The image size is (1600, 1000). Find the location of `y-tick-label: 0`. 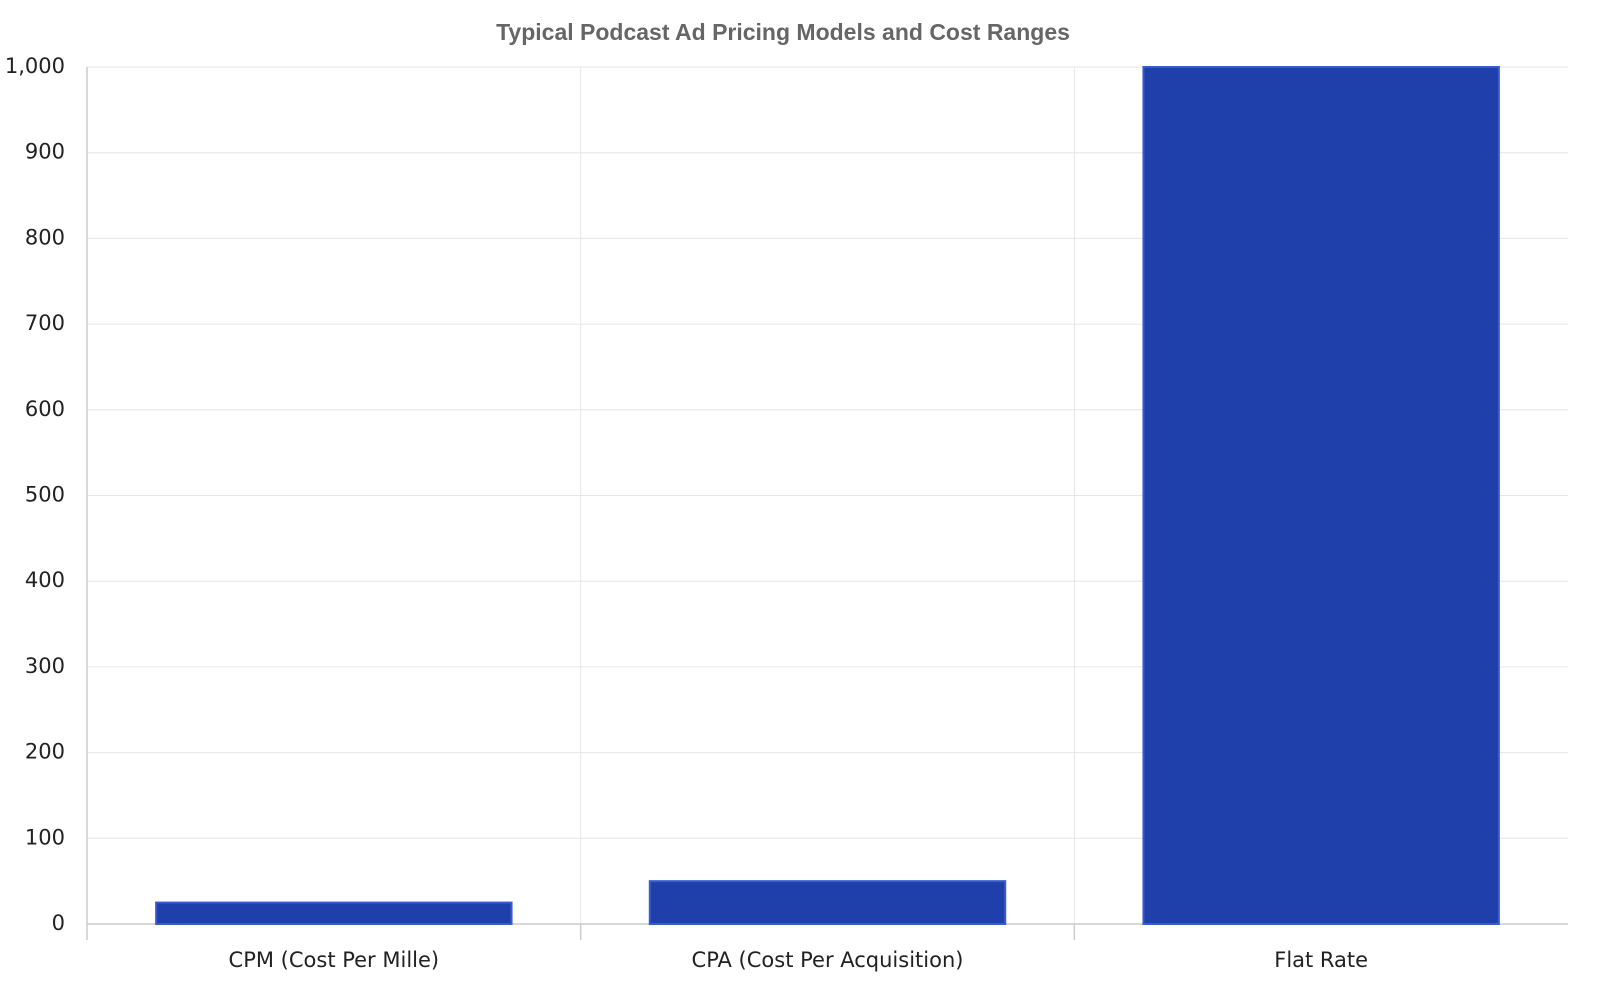

y-tick-label: 0 is located at coordinates (58, 923).